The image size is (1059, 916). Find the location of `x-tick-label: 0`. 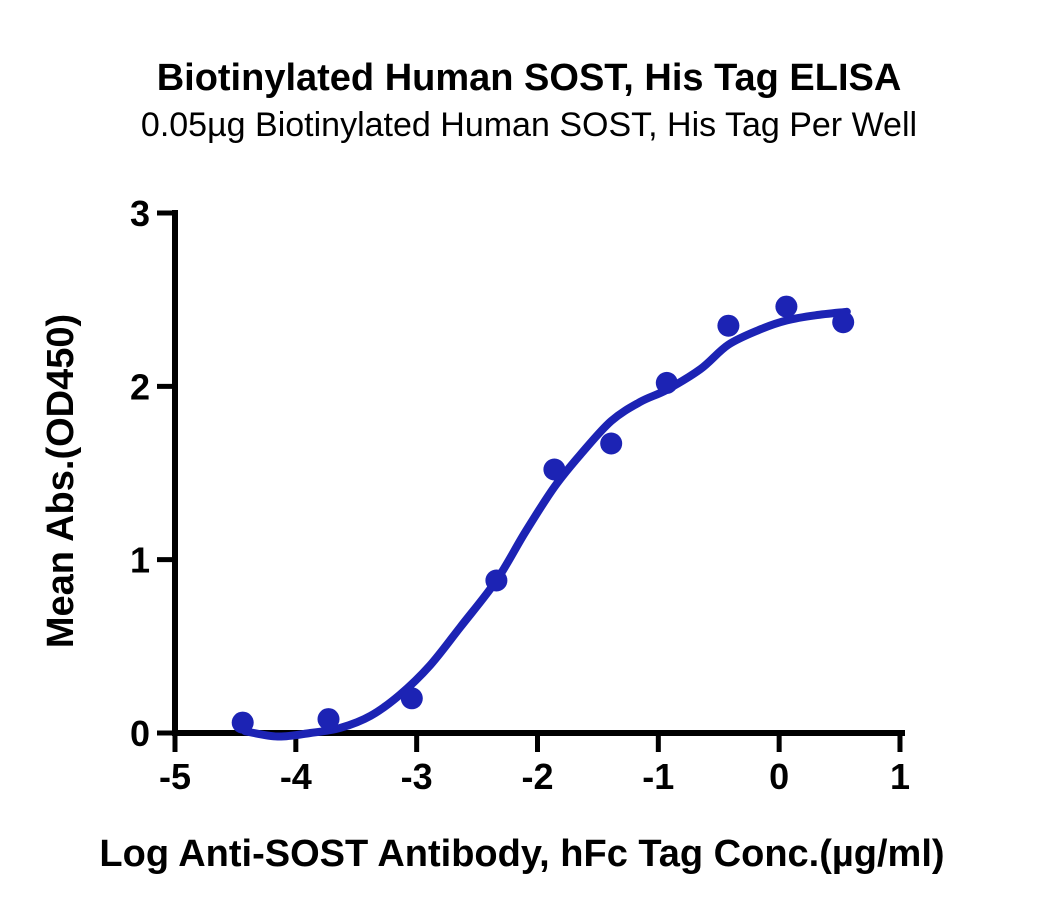

x-tick-label: 0 is located at coordinates (779, 776).